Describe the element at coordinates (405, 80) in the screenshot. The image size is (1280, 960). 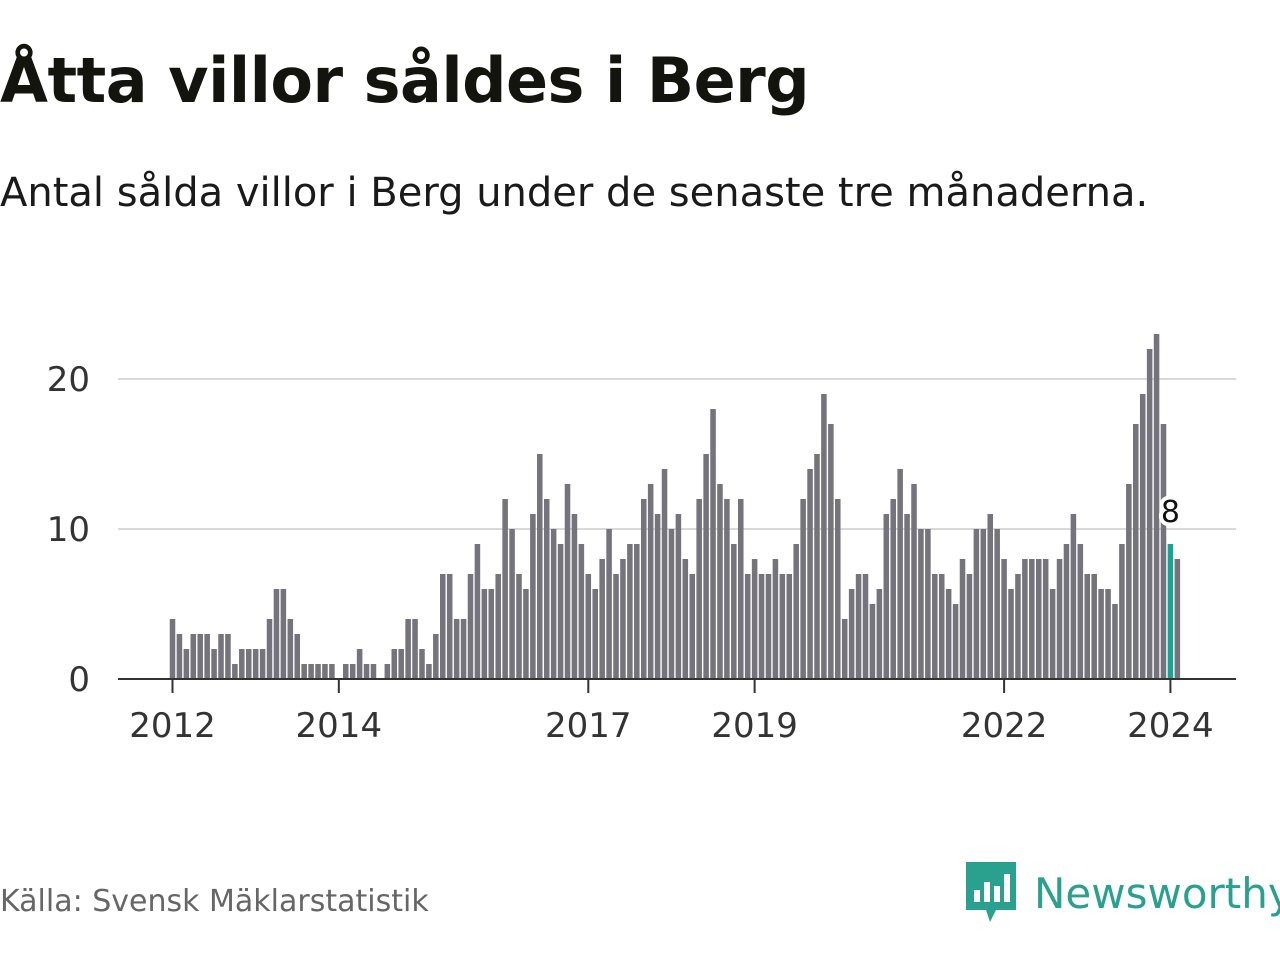
I see `chart-title: Åtta villor såldes i Berg` at that location.